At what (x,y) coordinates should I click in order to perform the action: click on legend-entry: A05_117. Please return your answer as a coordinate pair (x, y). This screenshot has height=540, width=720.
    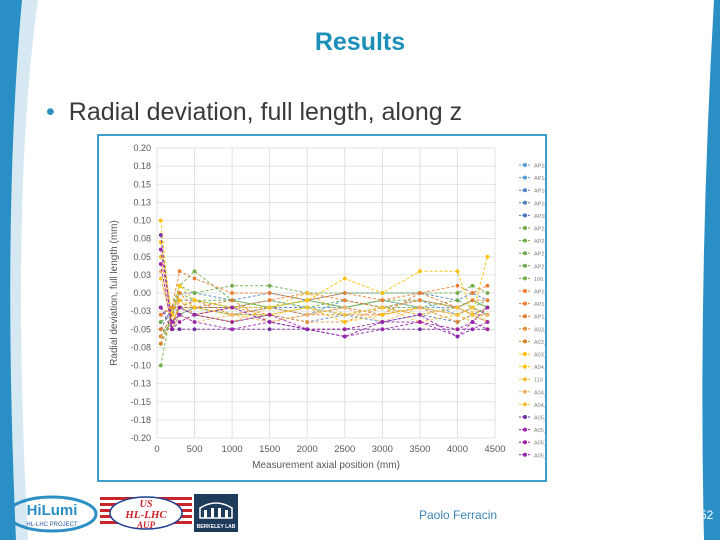
    Looking at the image, I should click on (539, 431).